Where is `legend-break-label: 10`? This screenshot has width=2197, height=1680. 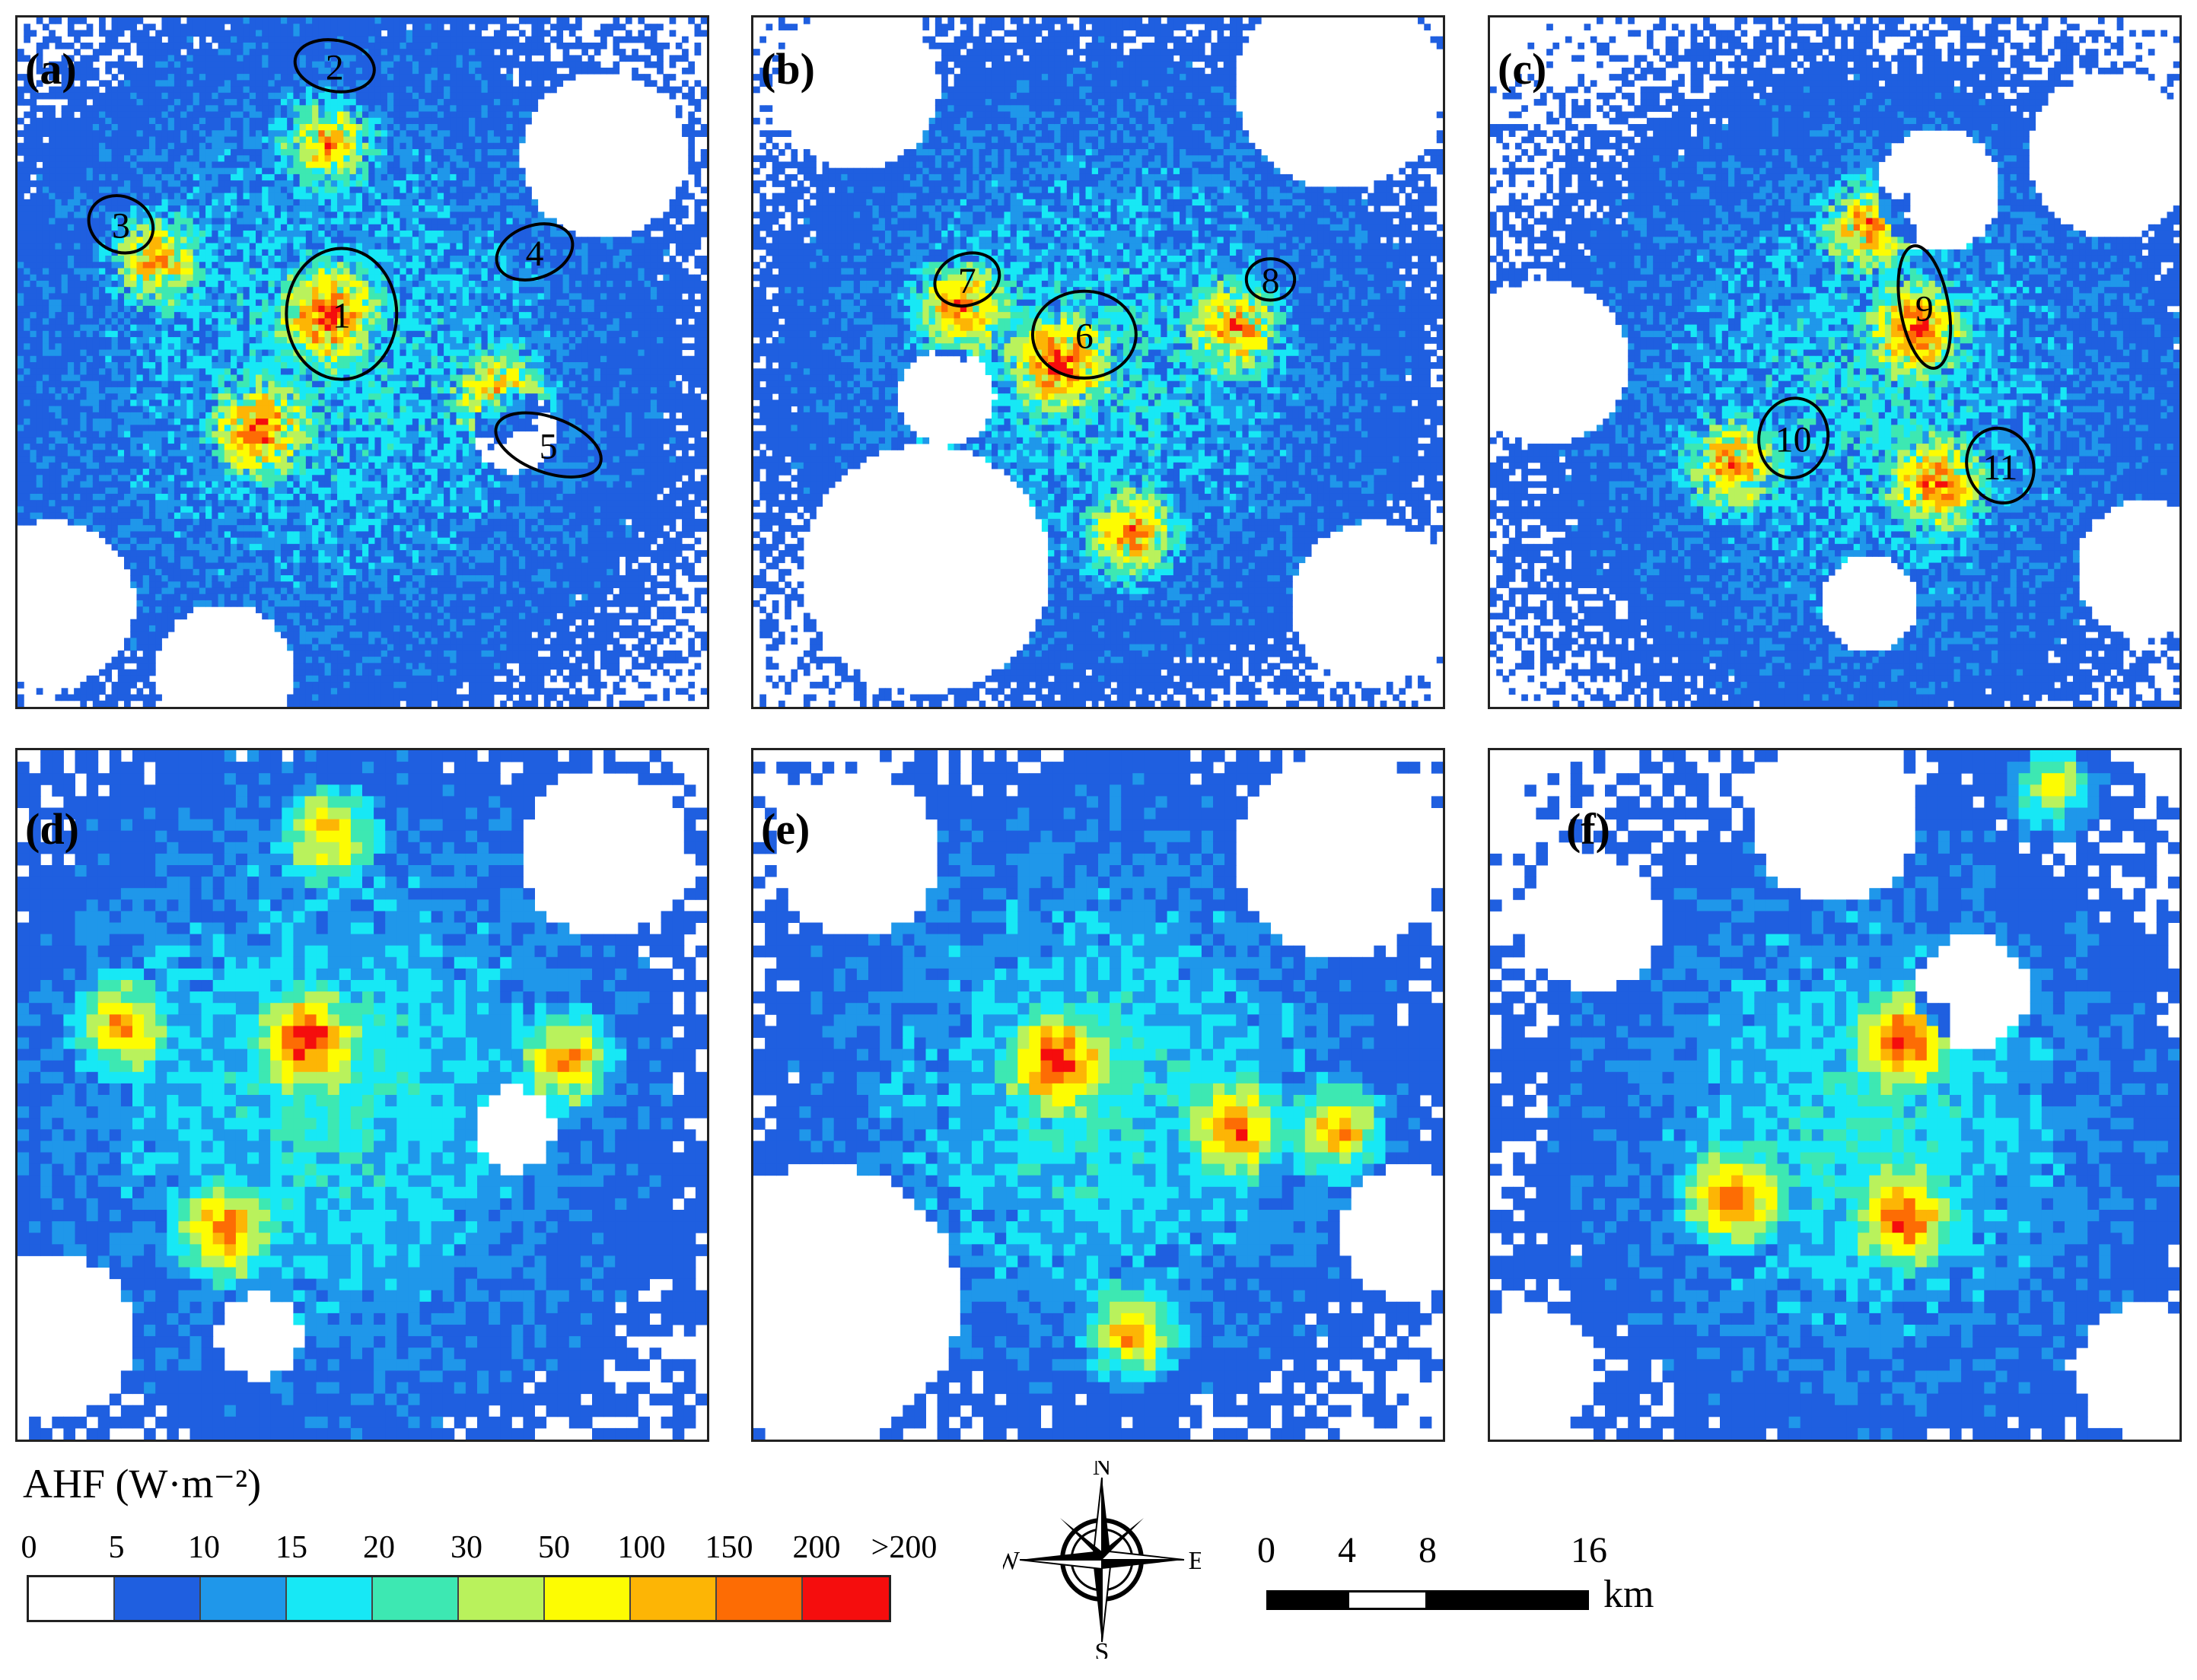
legend-break-label: 10 is located at coordinates (204, 1548).